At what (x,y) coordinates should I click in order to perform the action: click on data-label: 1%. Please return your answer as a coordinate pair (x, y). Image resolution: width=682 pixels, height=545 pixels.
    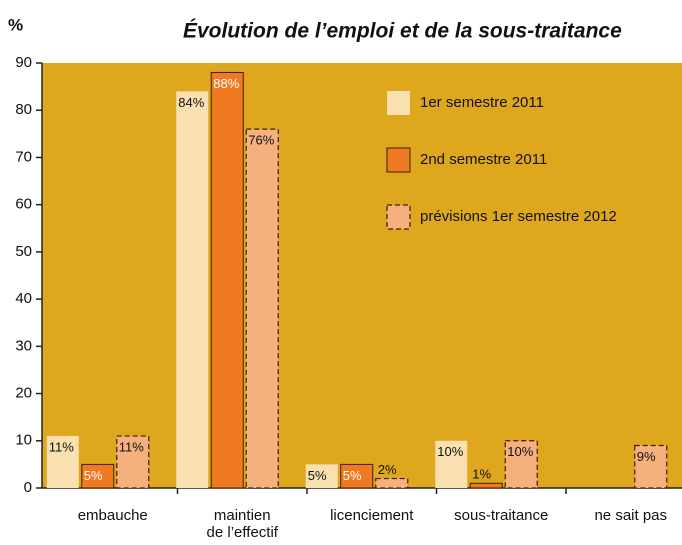
    Looking at the image, I should click on (481, 474).